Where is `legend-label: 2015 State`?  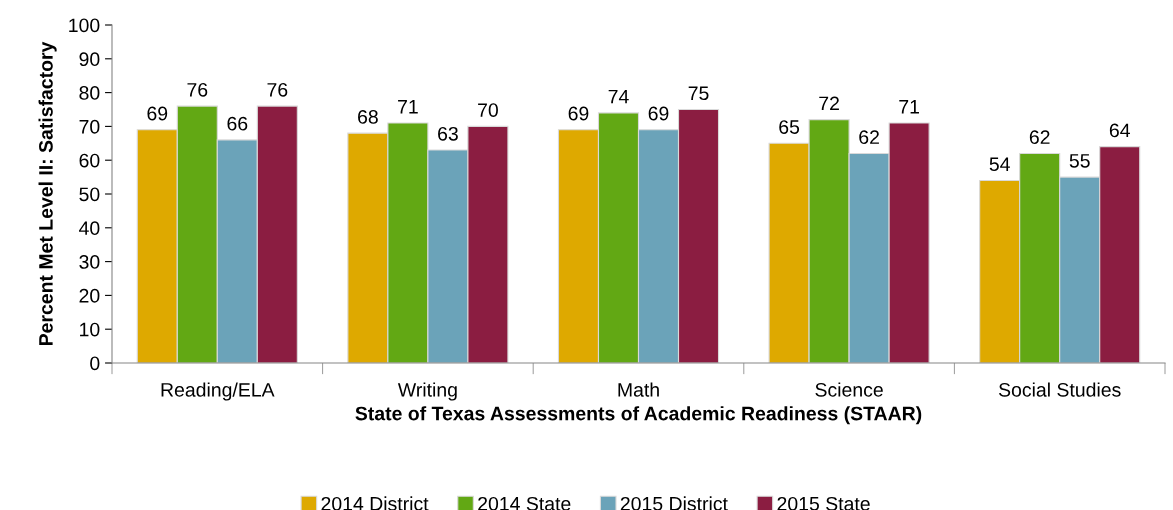 legend-label: 2015 State is located at coordinates (823, 503).